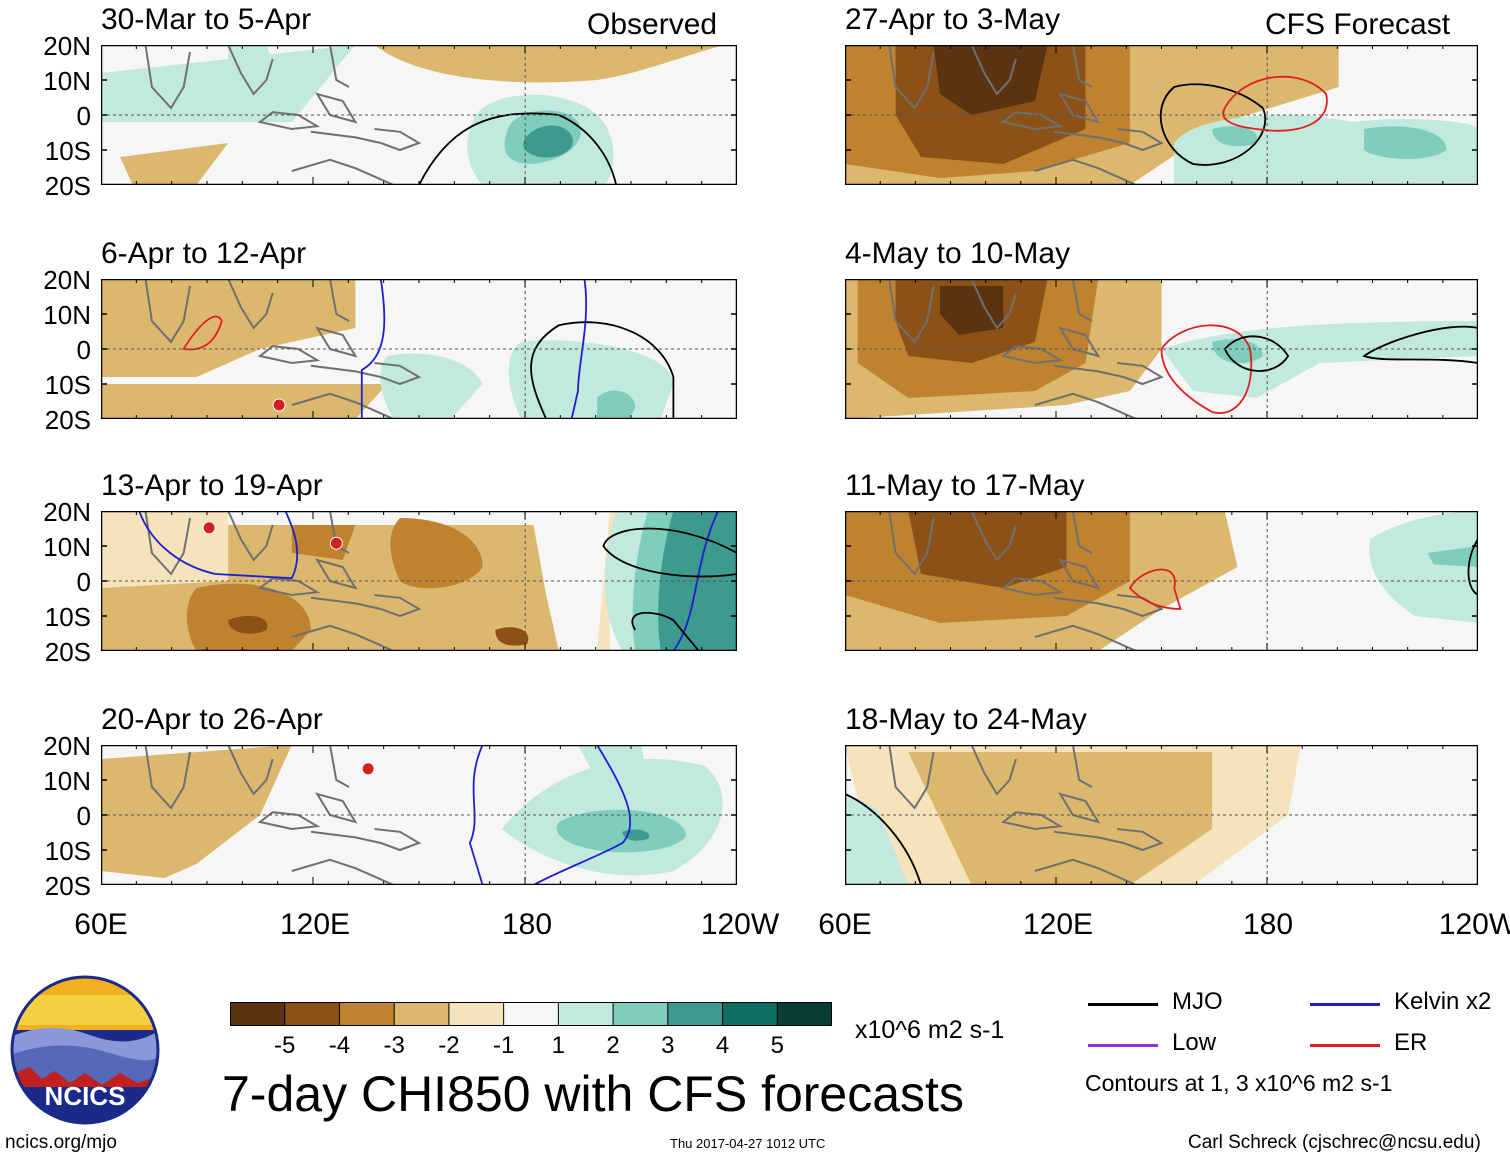  Describe the element at coordinates (101, 924) in the screenshot. I see `lon-tick: 60E` at that location.